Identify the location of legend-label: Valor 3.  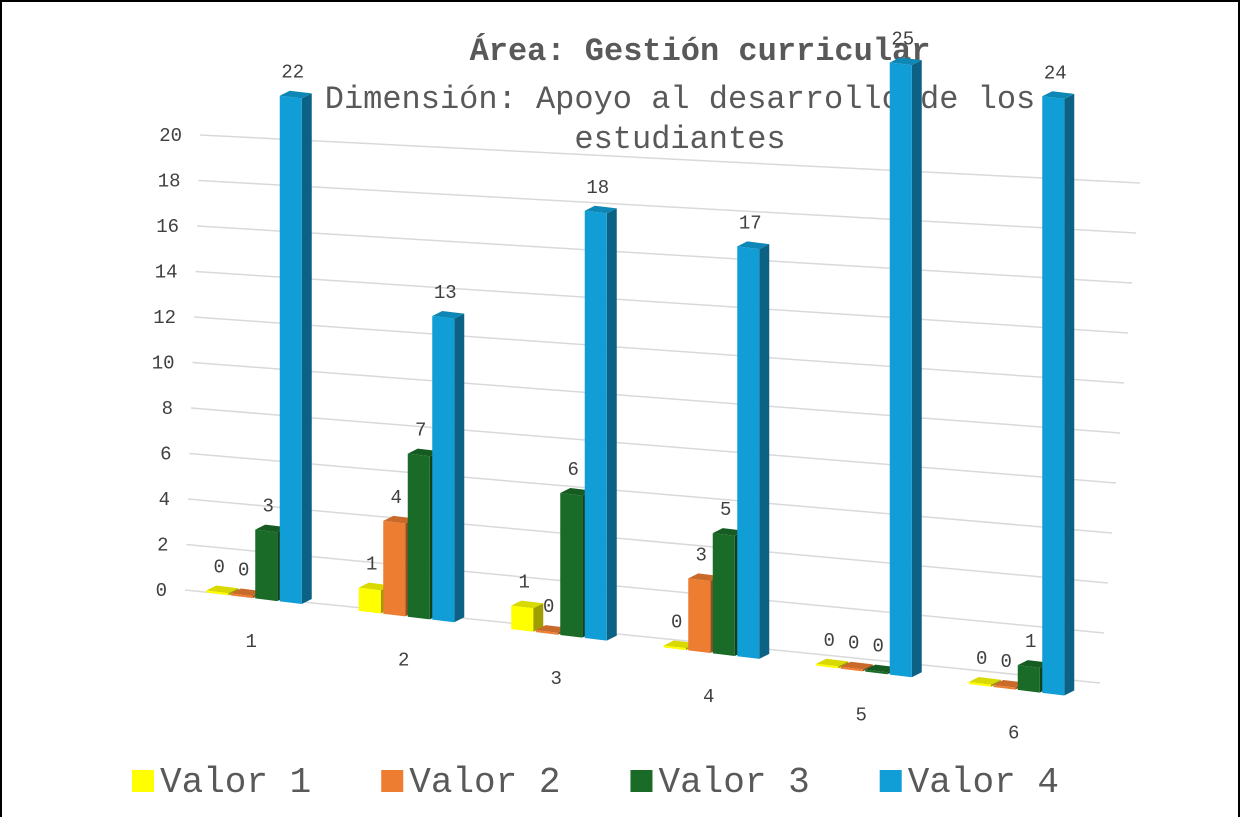
(733, 782).